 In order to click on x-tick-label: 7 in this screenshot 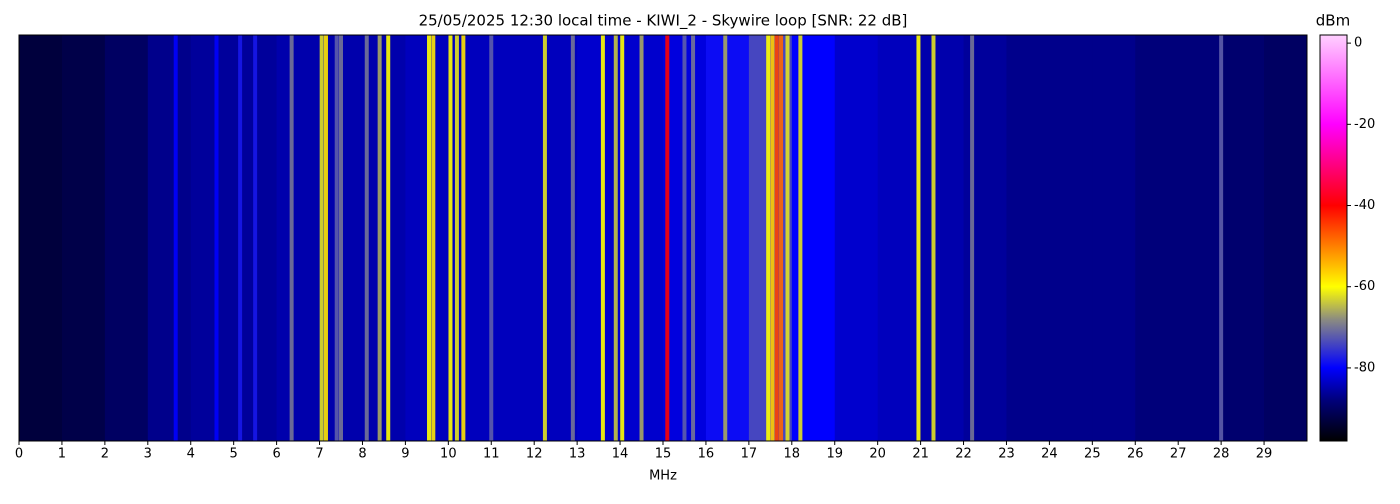, I will do `click(319, 454)`.